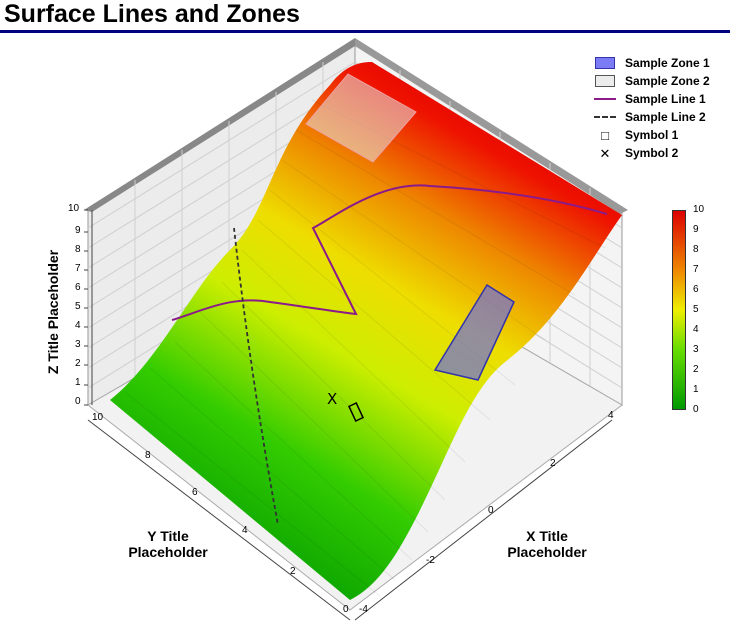  I want to click on y-tick: 8, so click(148, 455).